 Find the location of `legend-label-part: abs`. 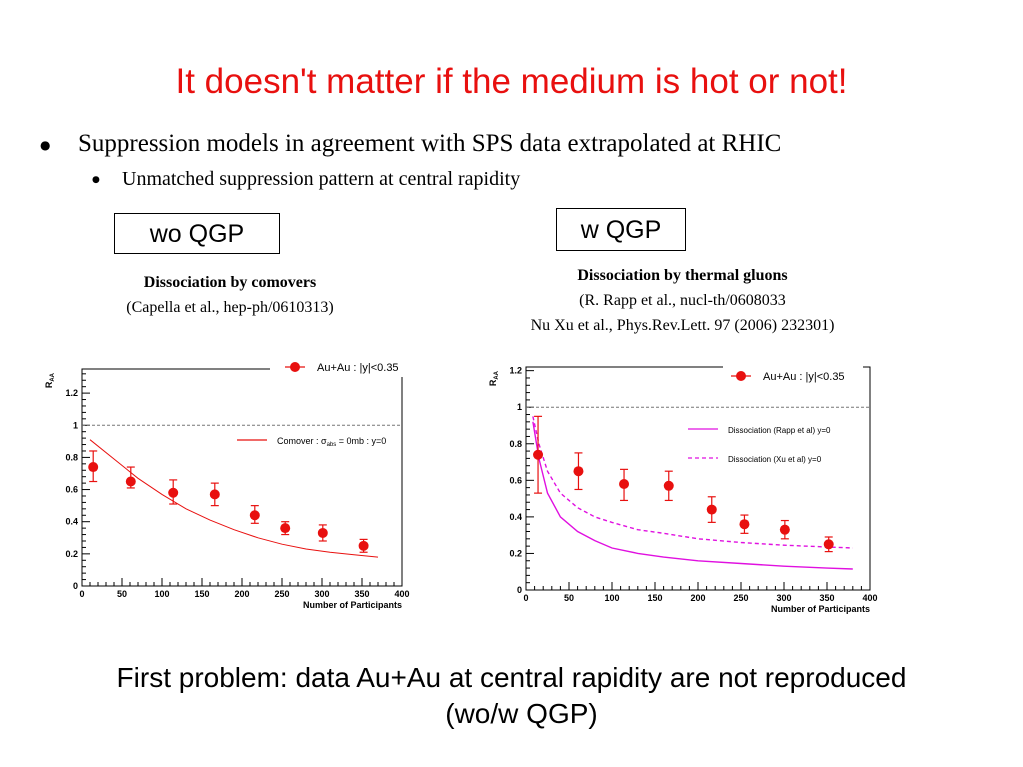

legend-label-part: abs is located at coordinates (332, 445).